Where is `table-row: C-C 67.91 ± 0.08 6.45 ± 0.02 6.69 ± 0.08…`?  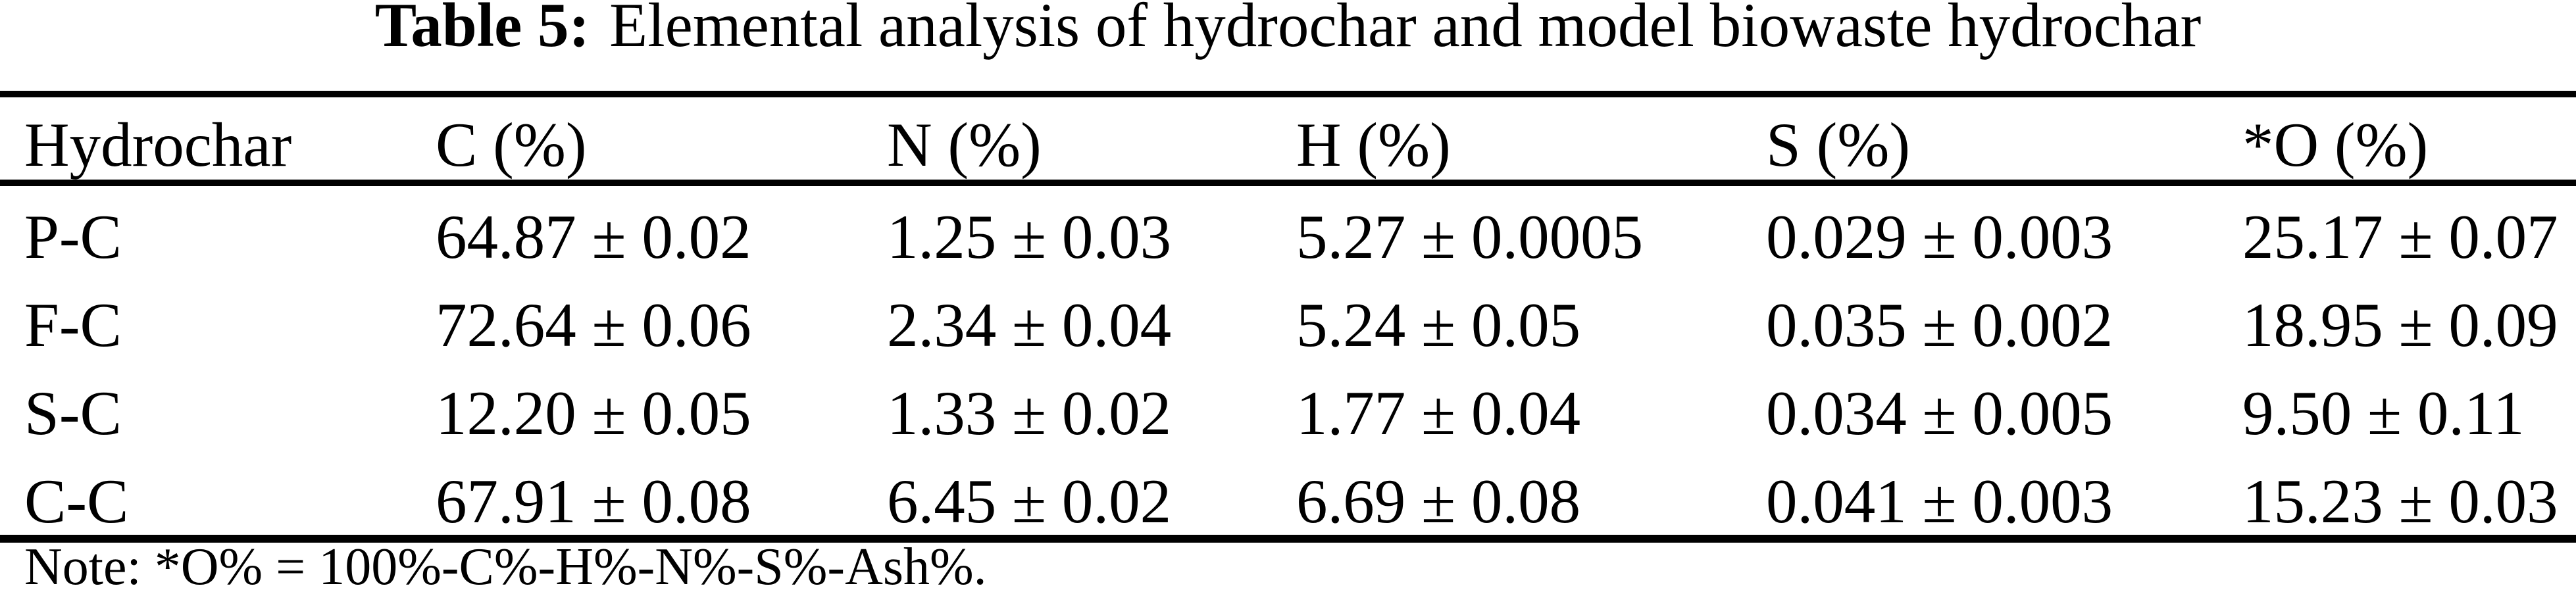 table-row: C-C 67.91 ± 0.08 6.45 ± 0.02 6.69 ± 0.08… is located at coordinates (1288, 501).